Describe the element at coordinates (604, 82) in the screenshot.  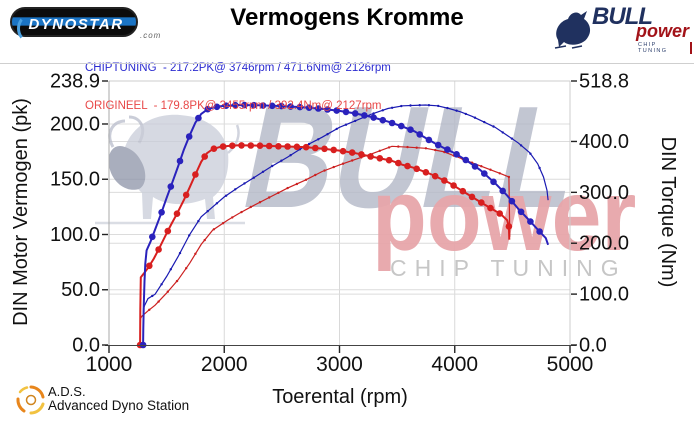
I see `y-right-tick-label: 518.8` at that location.